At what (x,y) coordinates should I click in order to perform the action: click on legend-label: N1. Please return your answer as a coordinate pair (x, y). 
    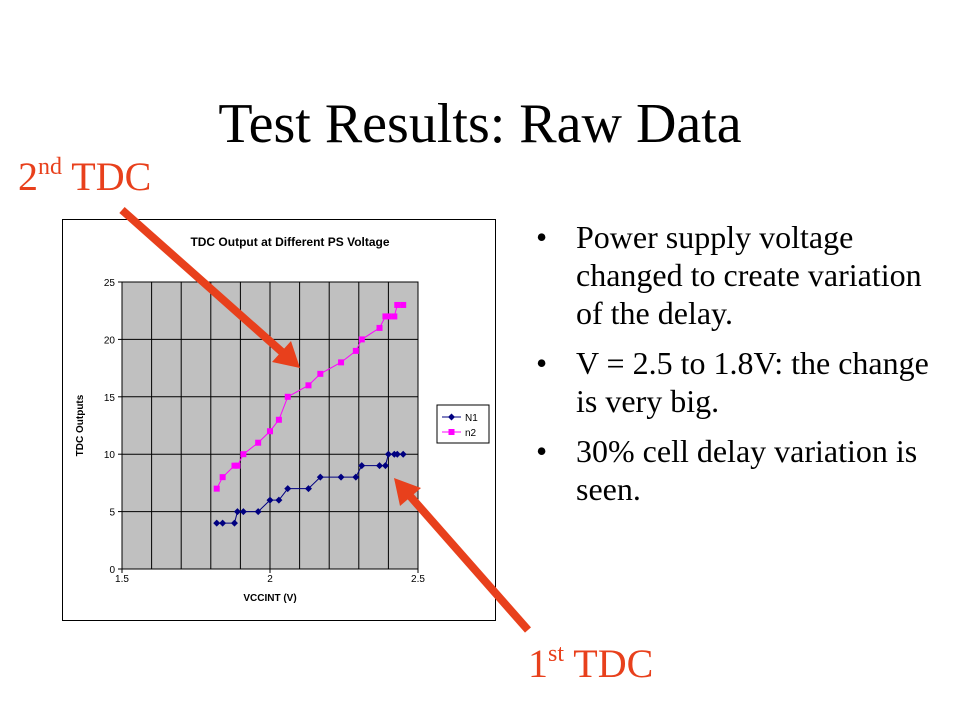
    Looking at the image, I should click on (471, 418).